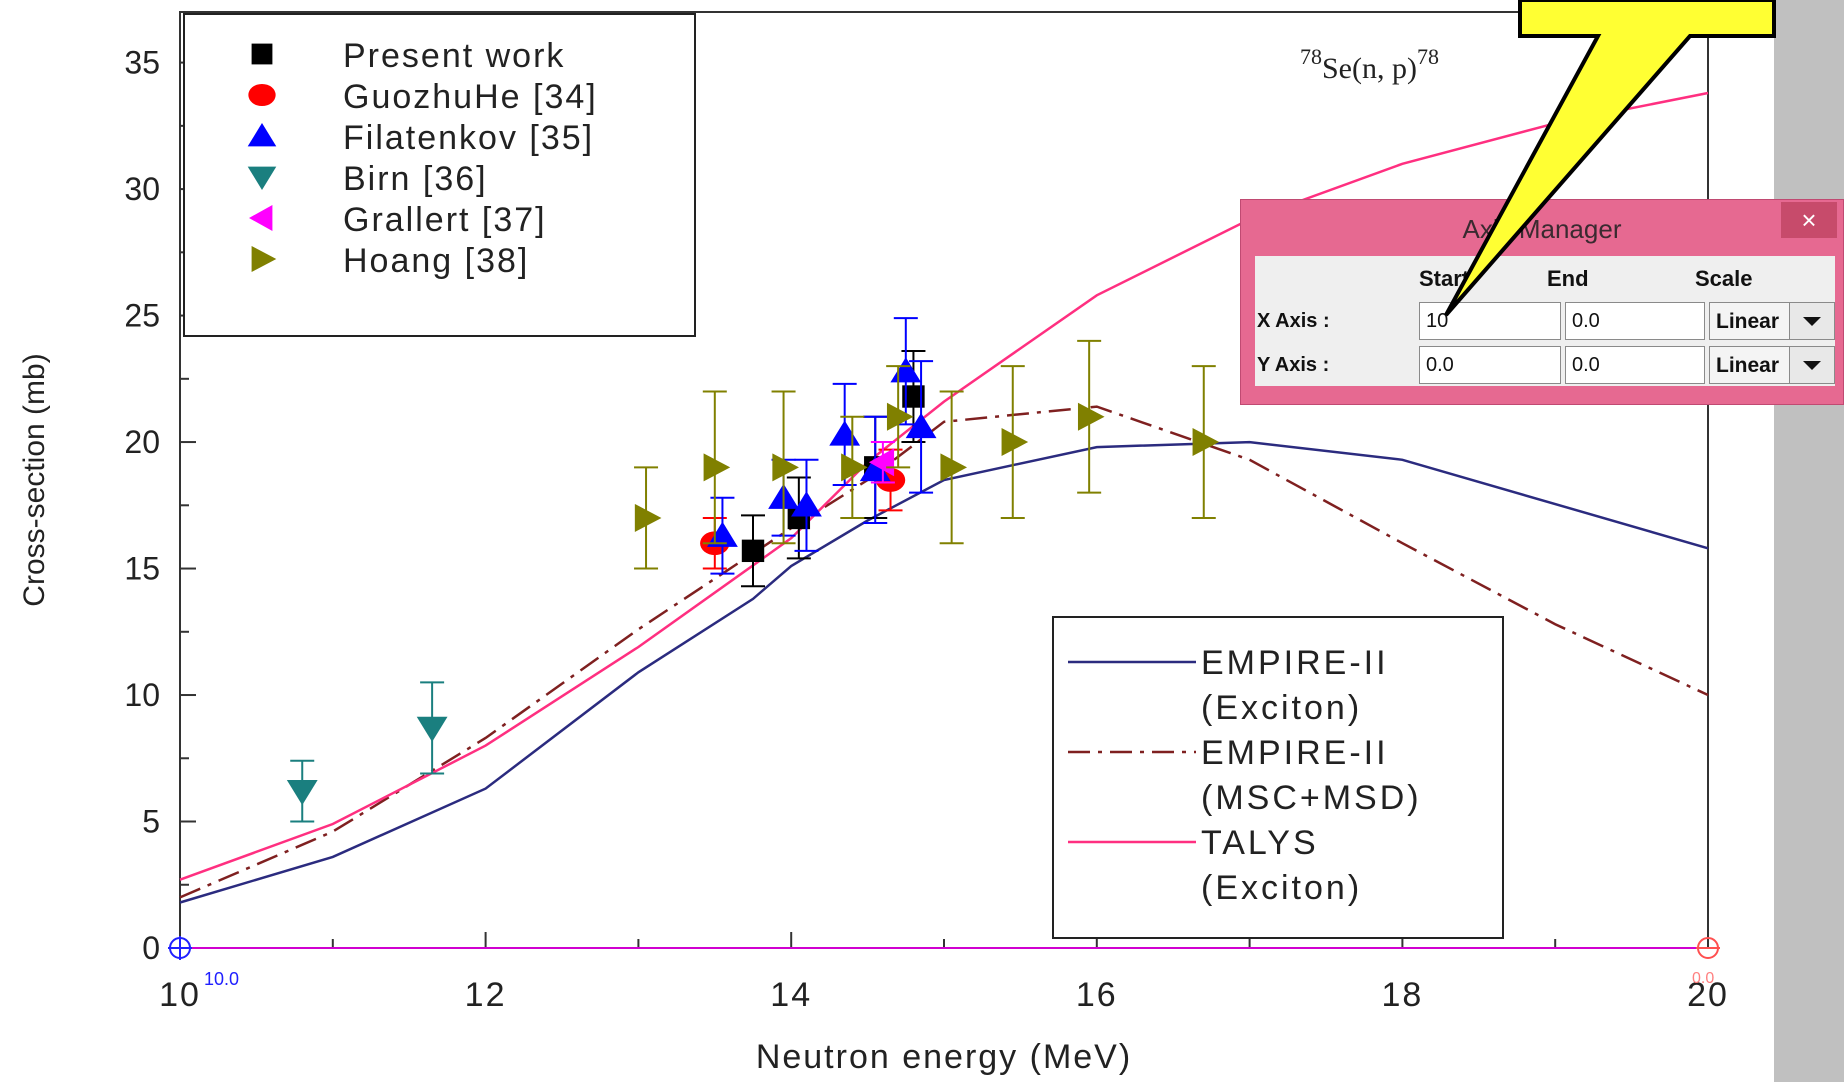  Describe the element at coordinates (142, 442) in the screenshot. I see `y-tick-label: 20` at that location.